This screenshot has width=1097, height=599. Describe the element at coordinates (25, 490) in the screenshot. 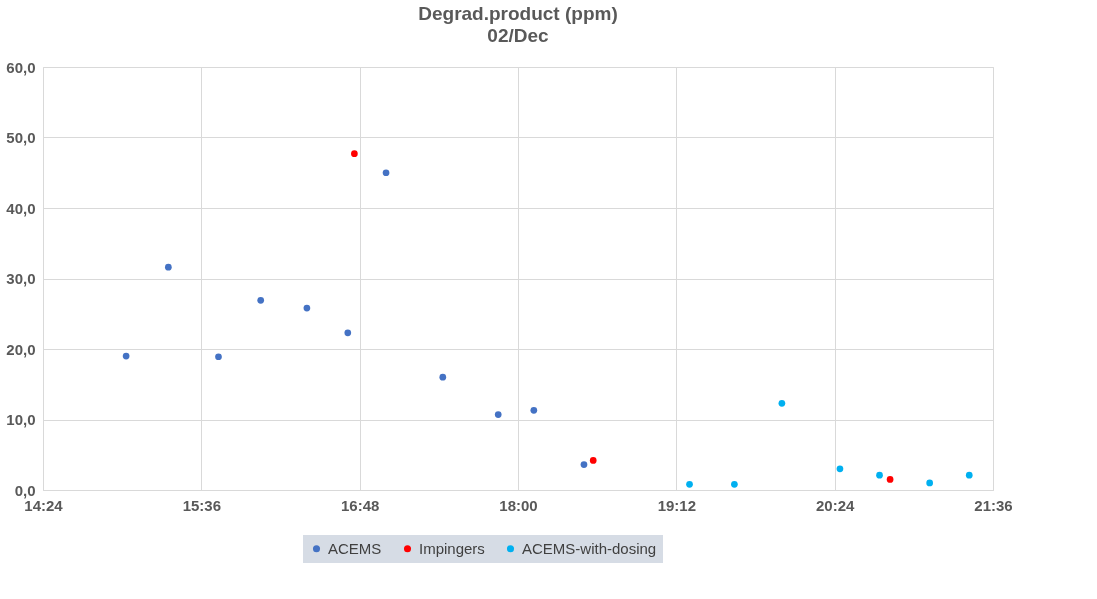

I see `y-tick-label: 0,0` at that location.